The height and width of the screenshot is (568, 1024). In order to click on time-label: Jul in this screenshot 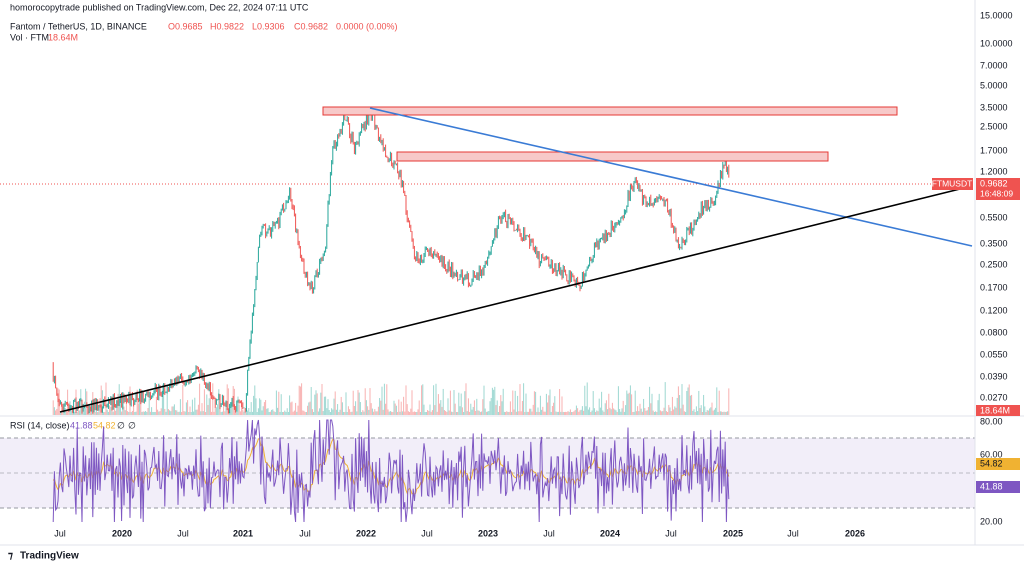, I will do `click(183, 533)`.